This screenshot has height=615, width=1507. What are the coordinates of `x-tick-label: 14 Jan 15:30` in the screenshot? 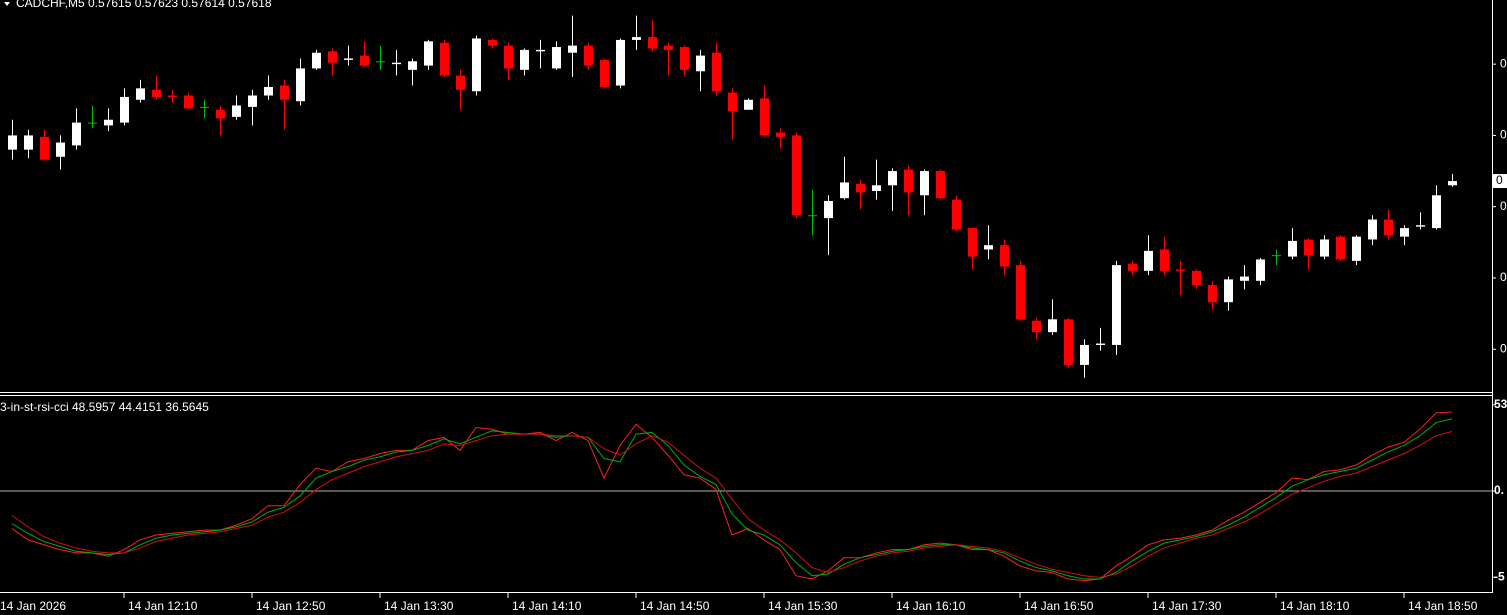 It's located at (803, 606).